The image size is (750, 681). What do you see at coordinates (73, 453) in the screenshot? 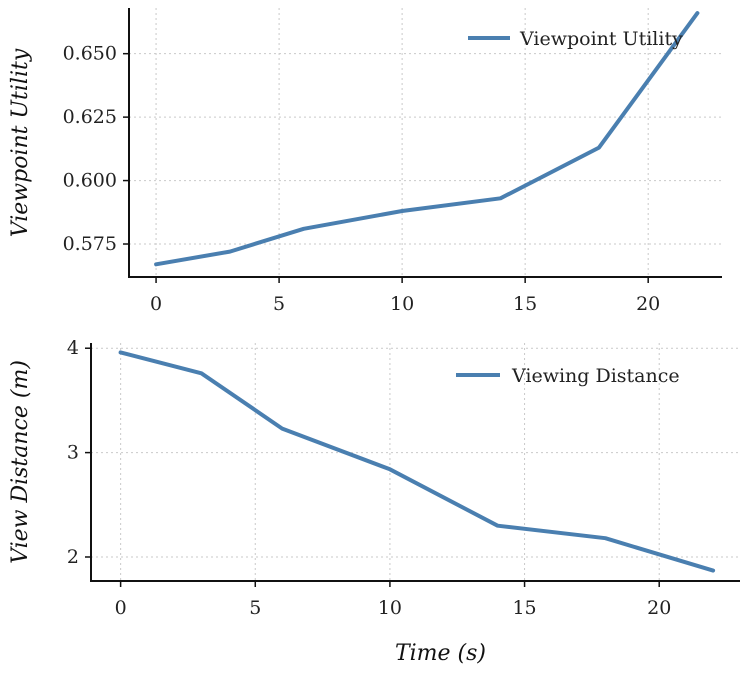
I see `y-tick-label: 3` at bounding box center [73, 453].